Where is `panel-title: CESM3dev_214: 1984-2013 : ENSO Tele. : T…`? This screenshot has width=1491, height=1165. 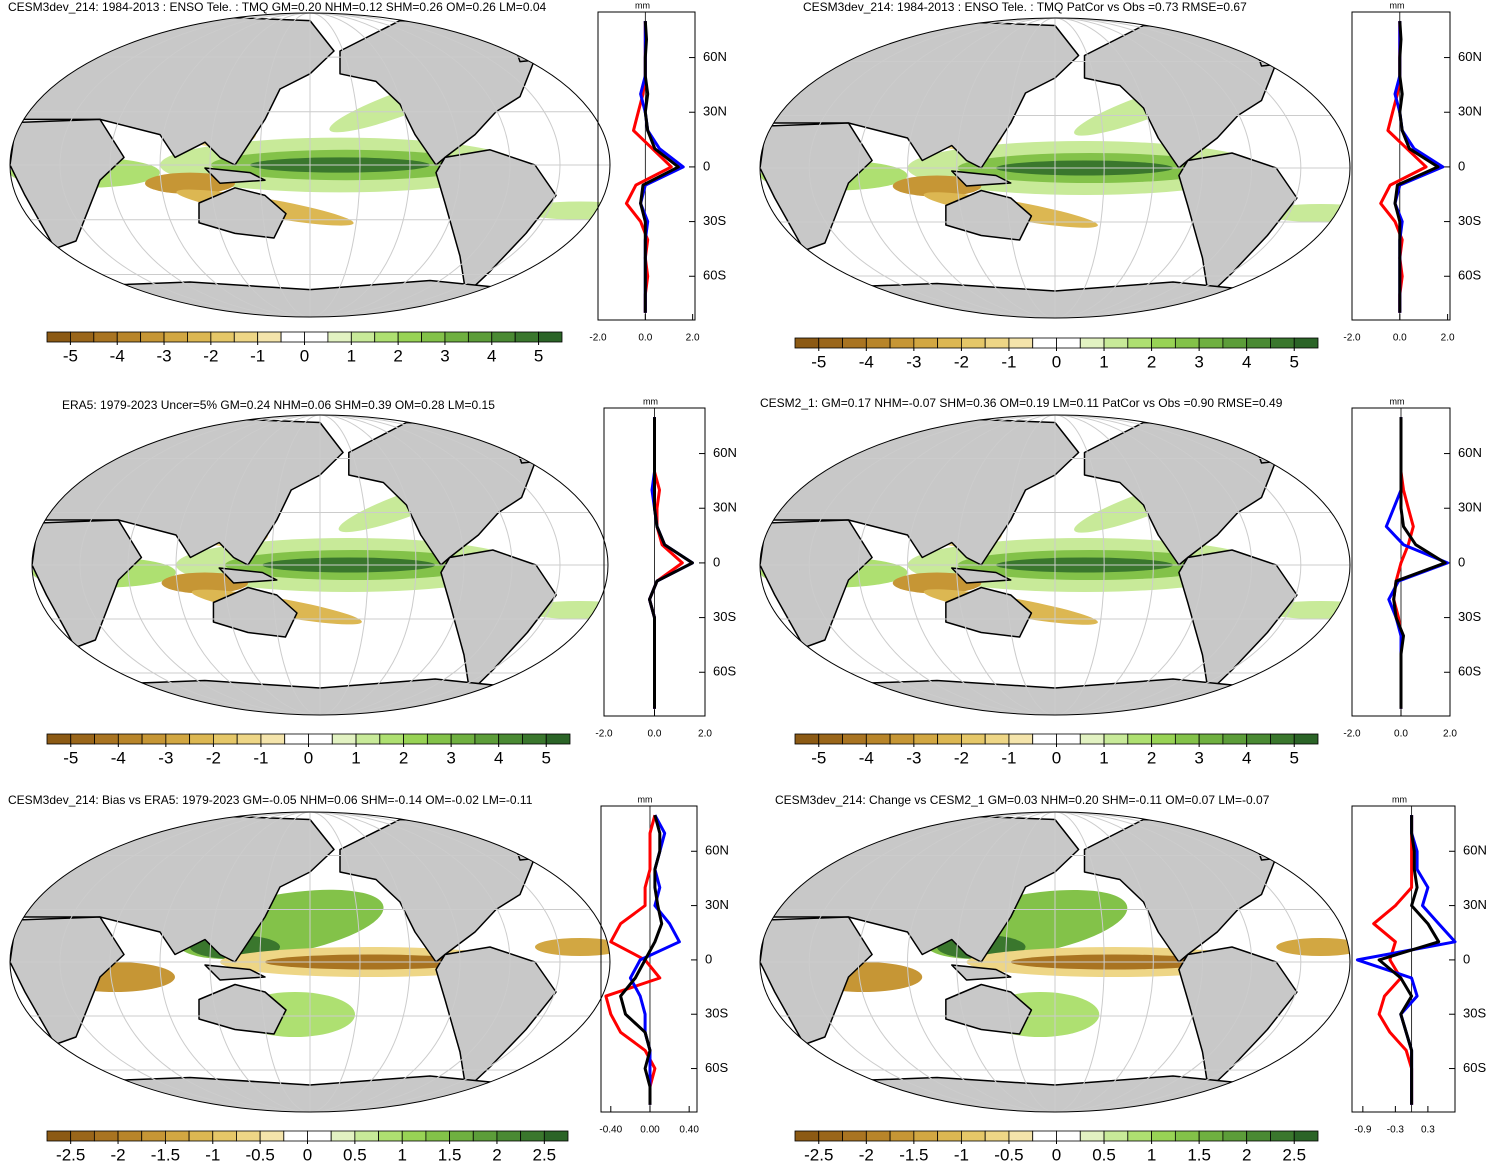
panel-title: CESM3dev_214: 1984-2013 : ENSO Tele. : T… is located at coordinates (1025, 7).